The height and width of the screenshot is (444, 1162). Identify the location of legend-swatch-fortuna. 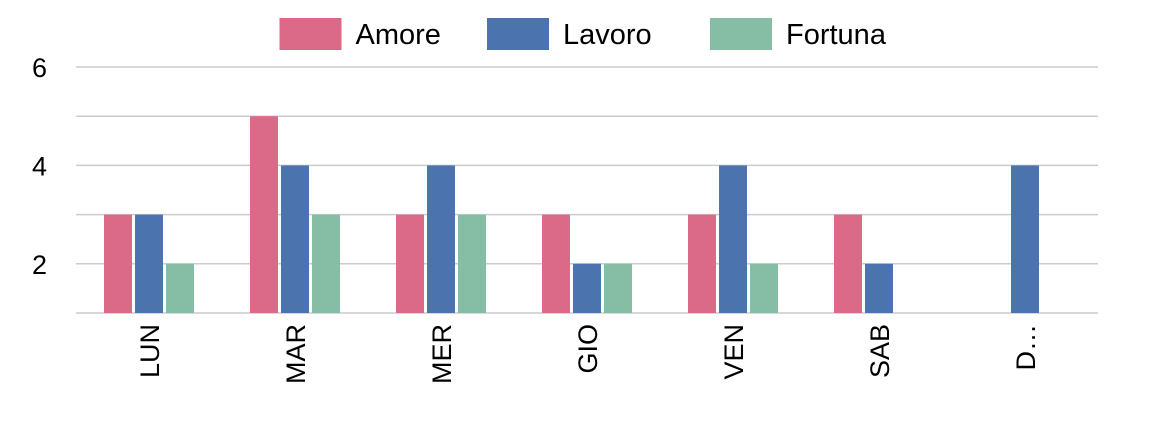
(741, 34).